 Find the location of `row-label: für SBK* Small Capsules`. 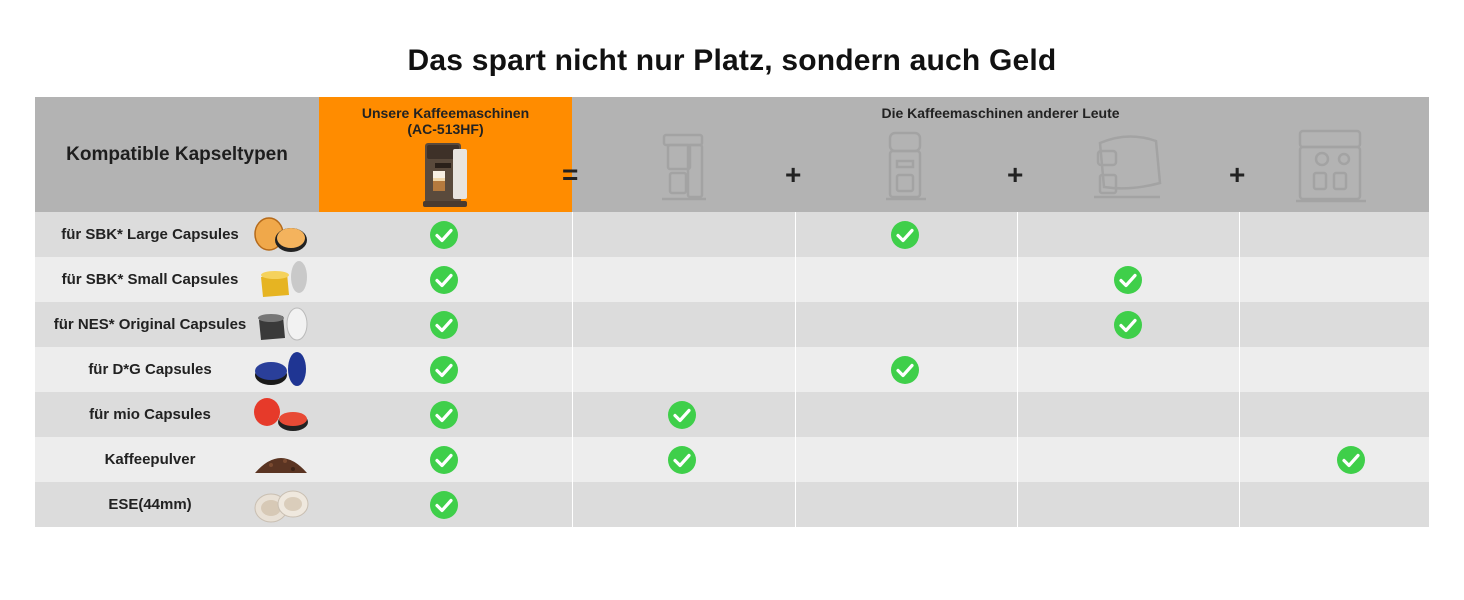

row-label: für SBK* Small Capsules is located at coordinates (150, 279).